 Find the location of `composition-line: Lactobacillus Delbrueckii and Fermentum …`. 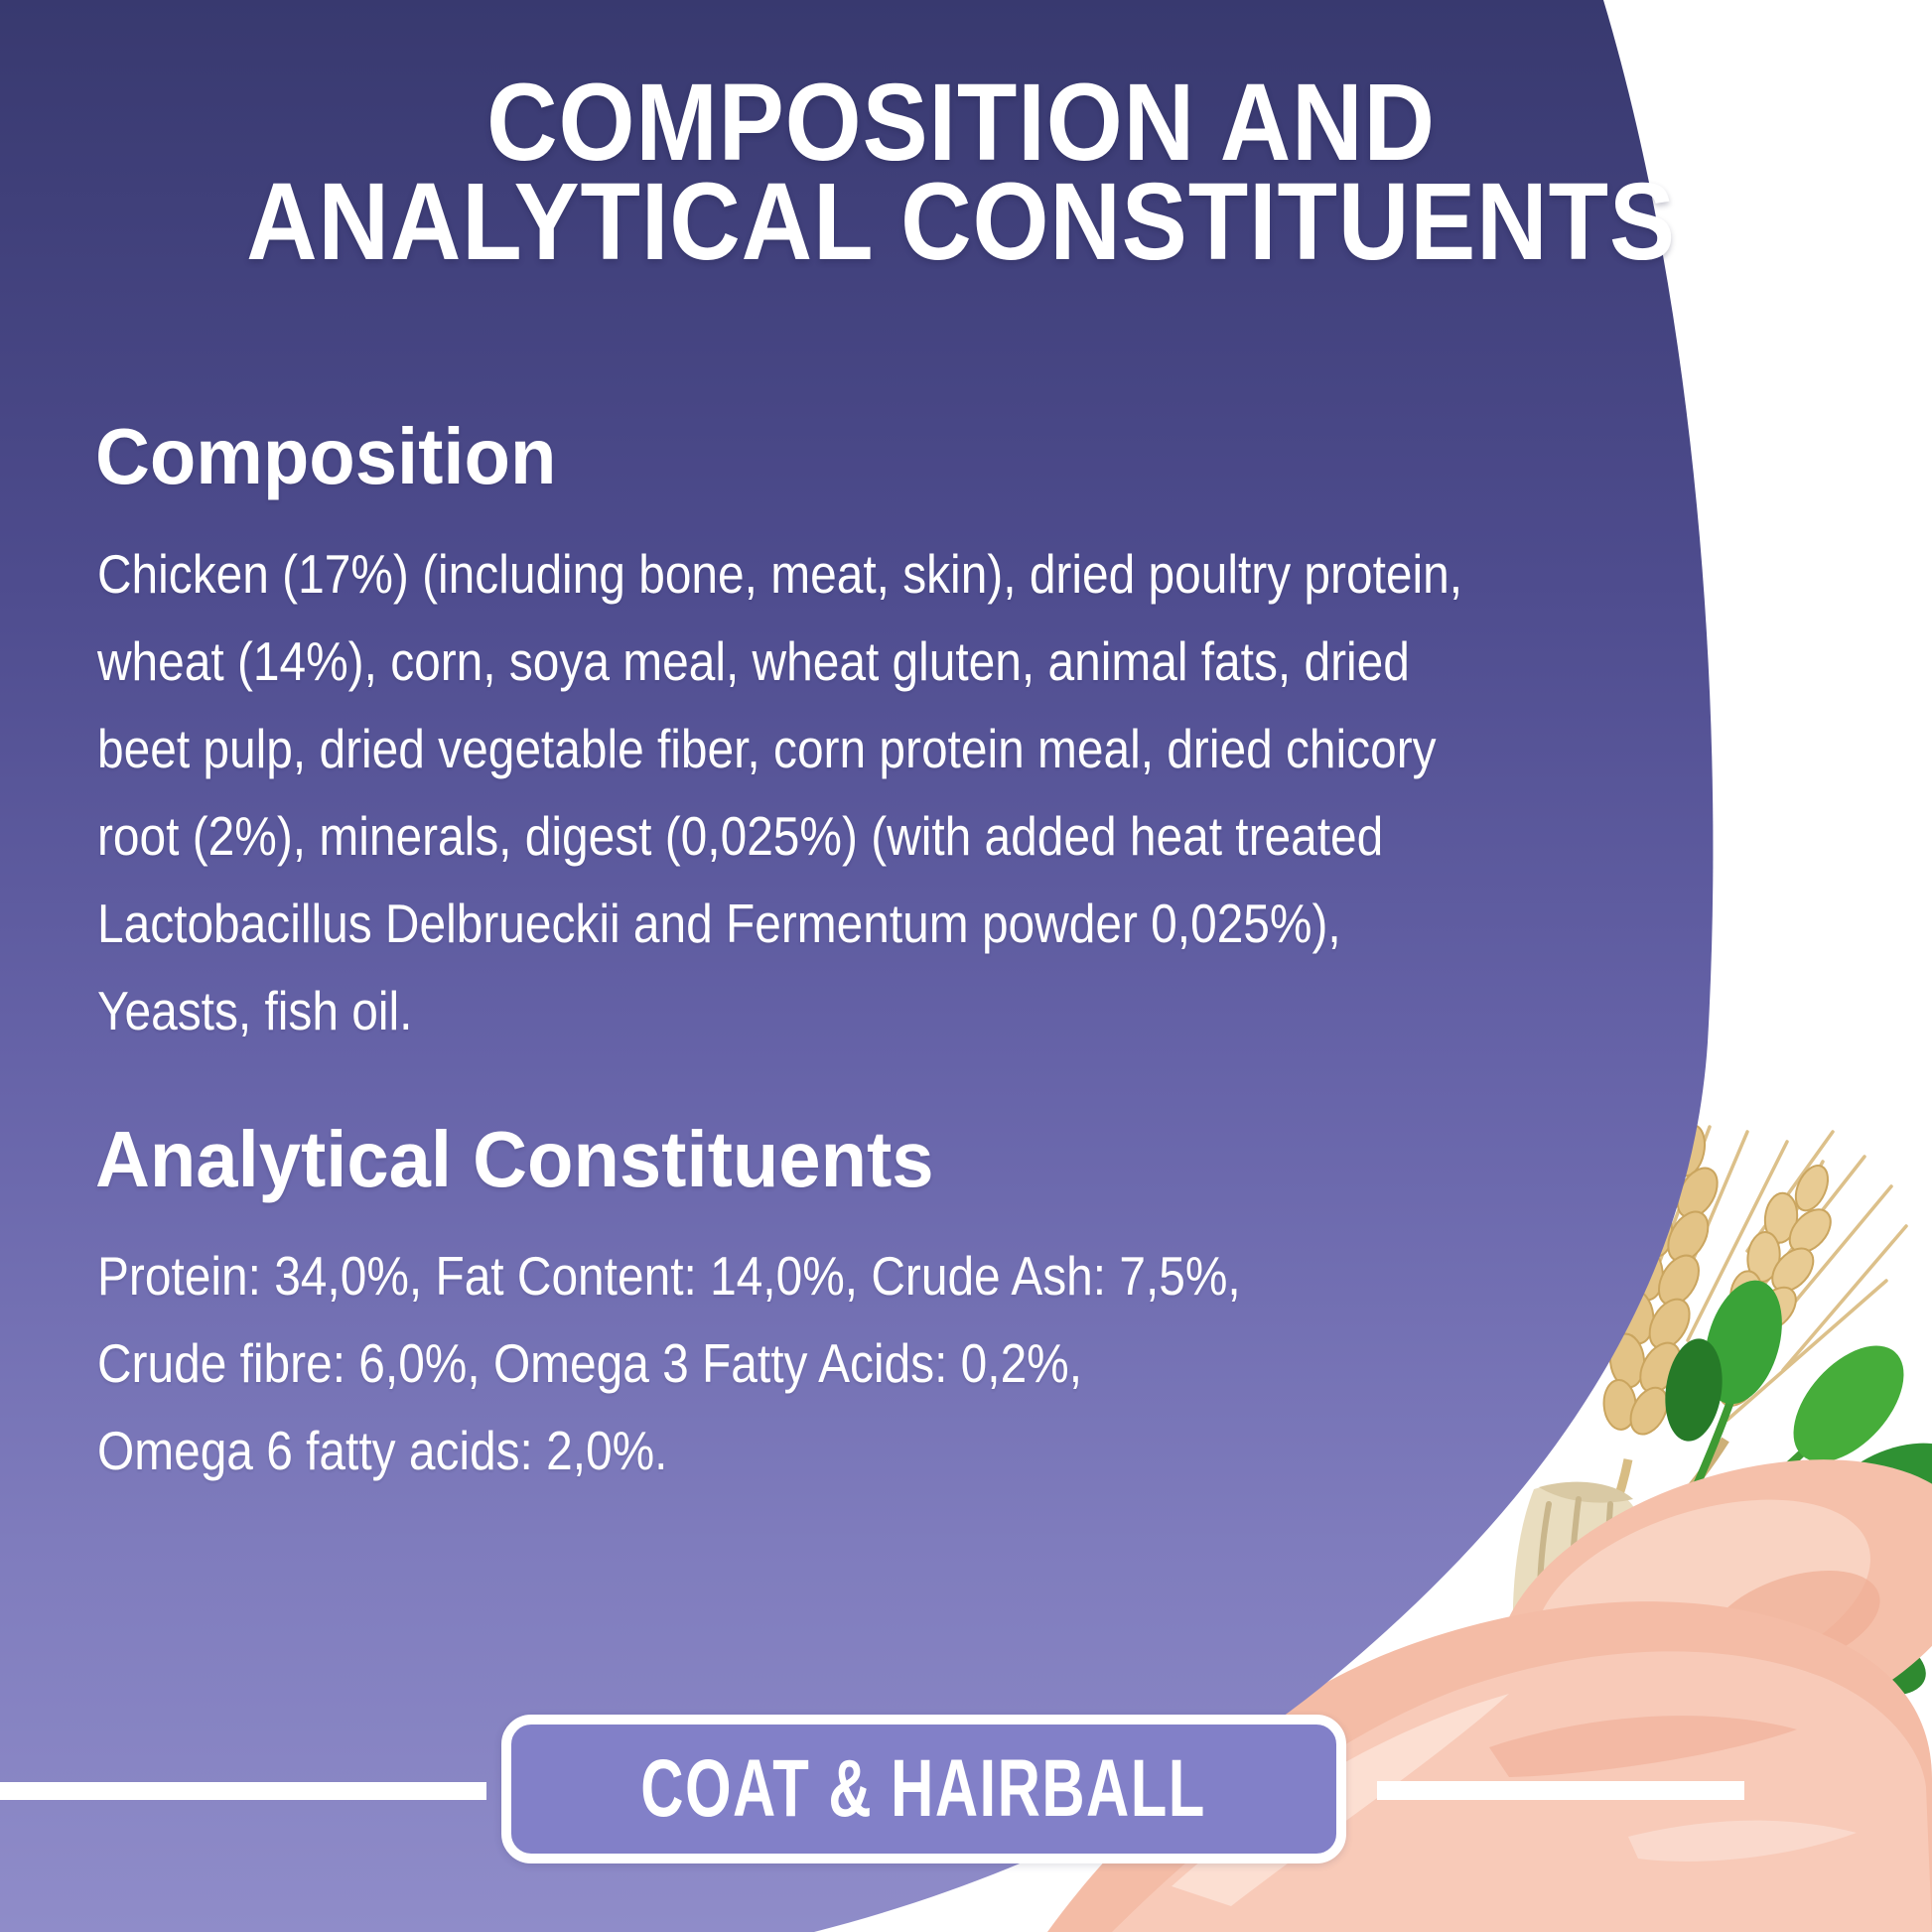

composition-line: Lactobacillus Delbrueckii and Fermentum … is located at coordinates (719, 923).